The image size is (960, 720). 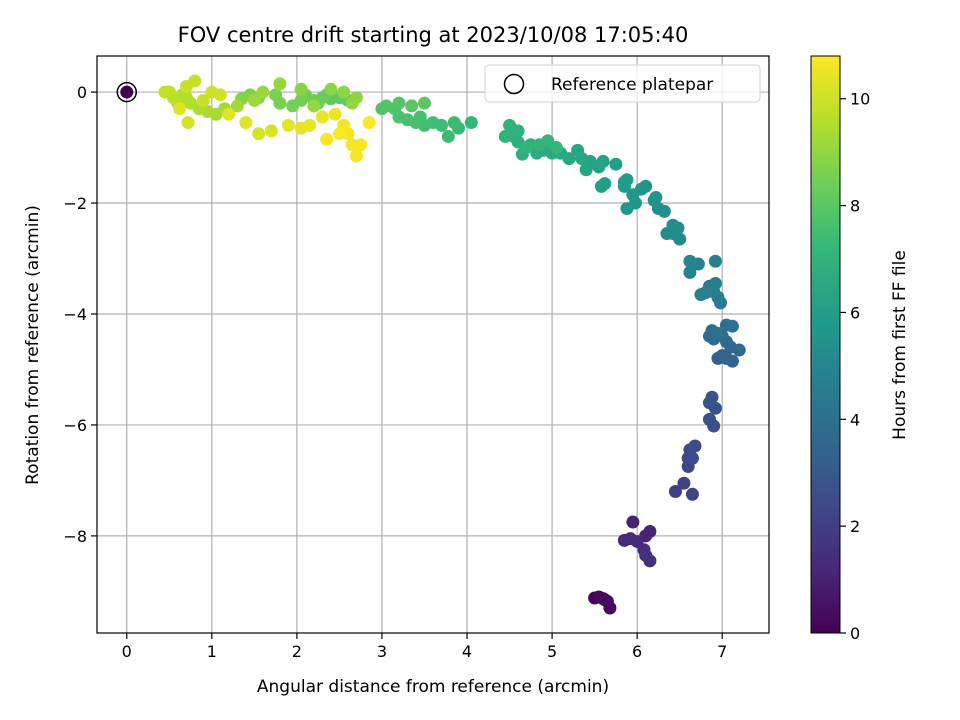 What do you see at coordinates (75, 203) in the screenshot?
I see `y-tick-label: −2` at bounding box center [75, 203].